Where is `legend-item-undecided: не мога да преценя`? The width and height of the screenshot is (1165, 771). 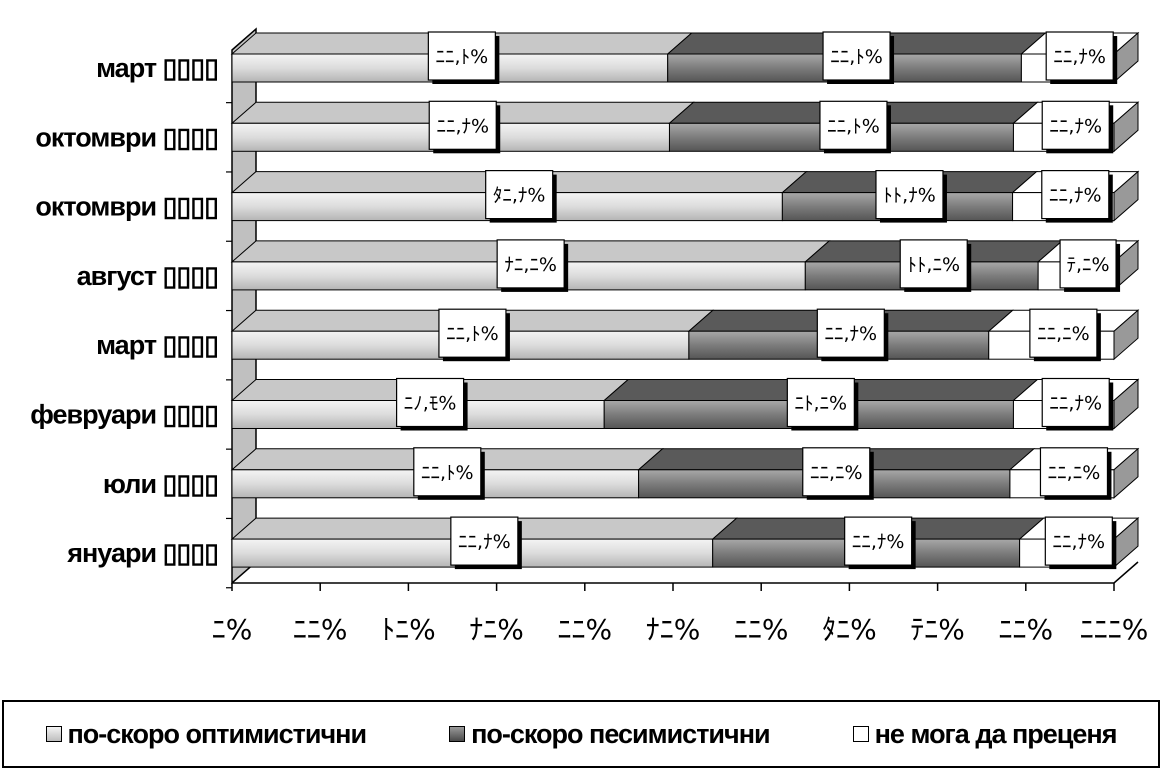
legend-item-undecided: не мога да преценя is located at coordinates (985, 734).